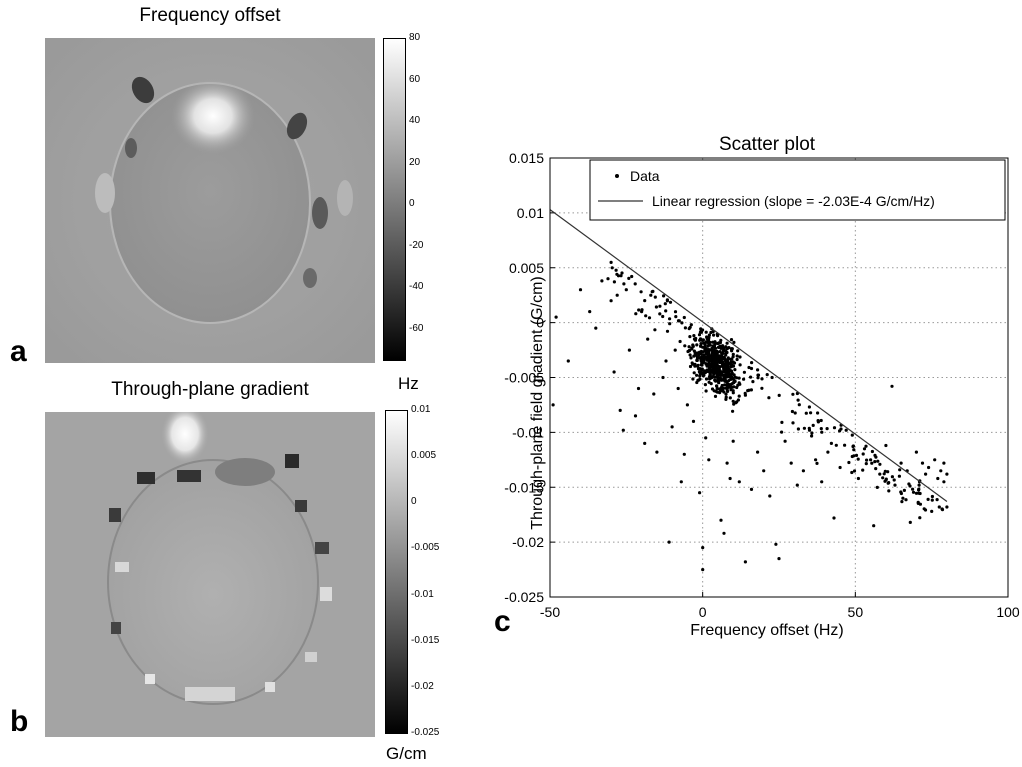 Image resolution: width=1022 pixels, height=767 pixels. I want to click on colorbar-b-tick-label: 0.01, so click(421, 409).